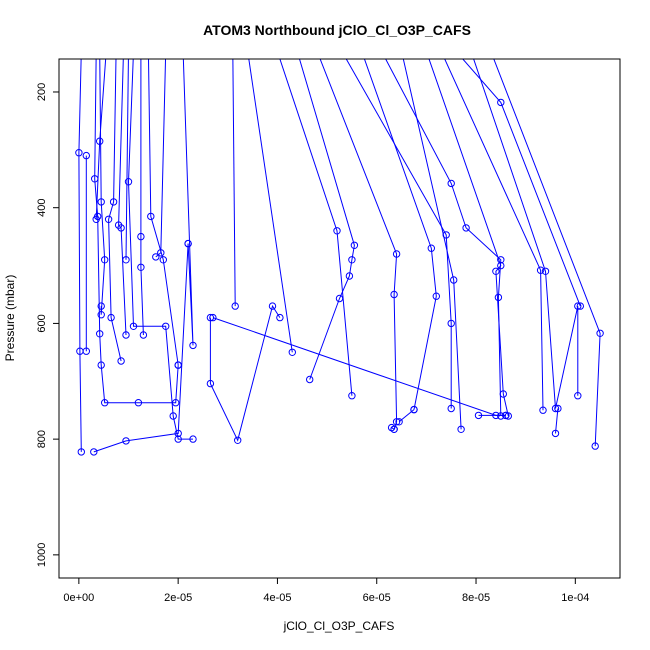 The image size is (650, 650). I want to click on y-tick-label: 200, so click(42, 92).